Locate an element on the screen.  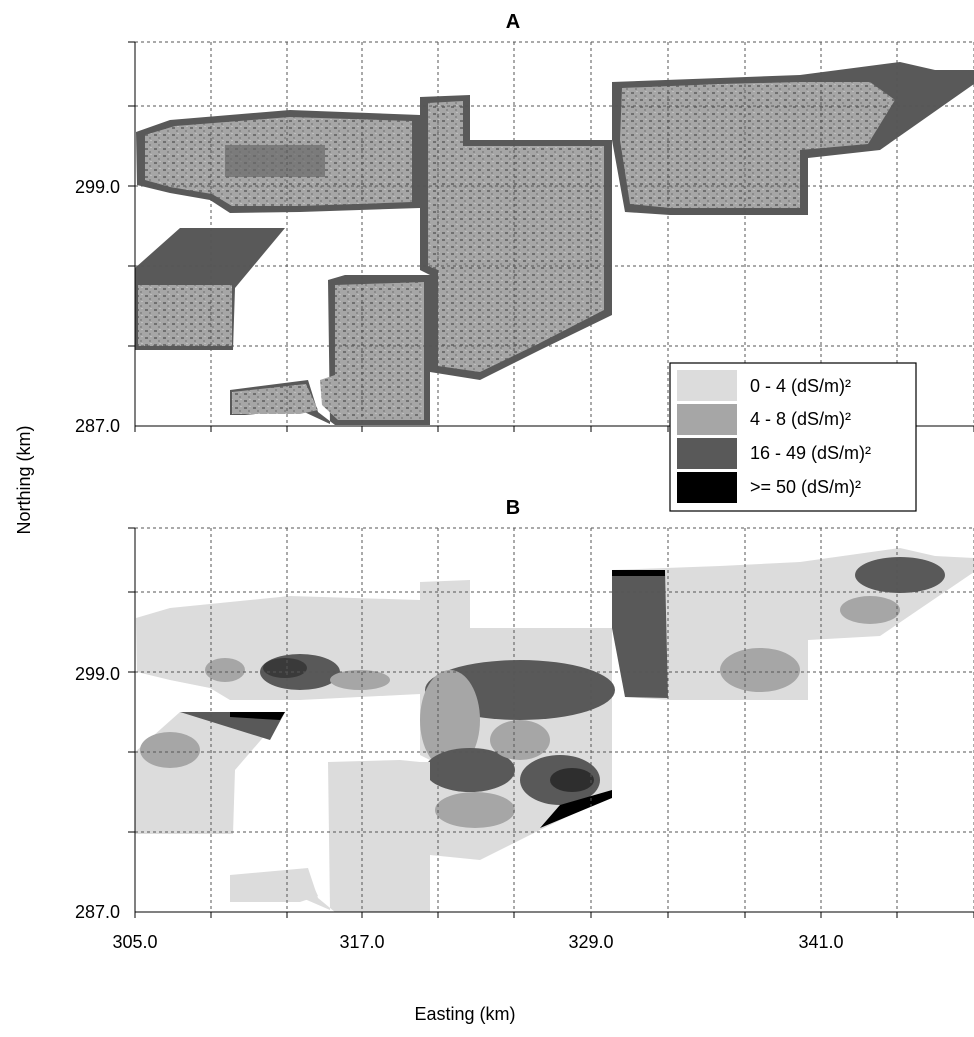
legend-label-0-4: 0 - 4 (dS/m)² is located at coordinates (800, 386).